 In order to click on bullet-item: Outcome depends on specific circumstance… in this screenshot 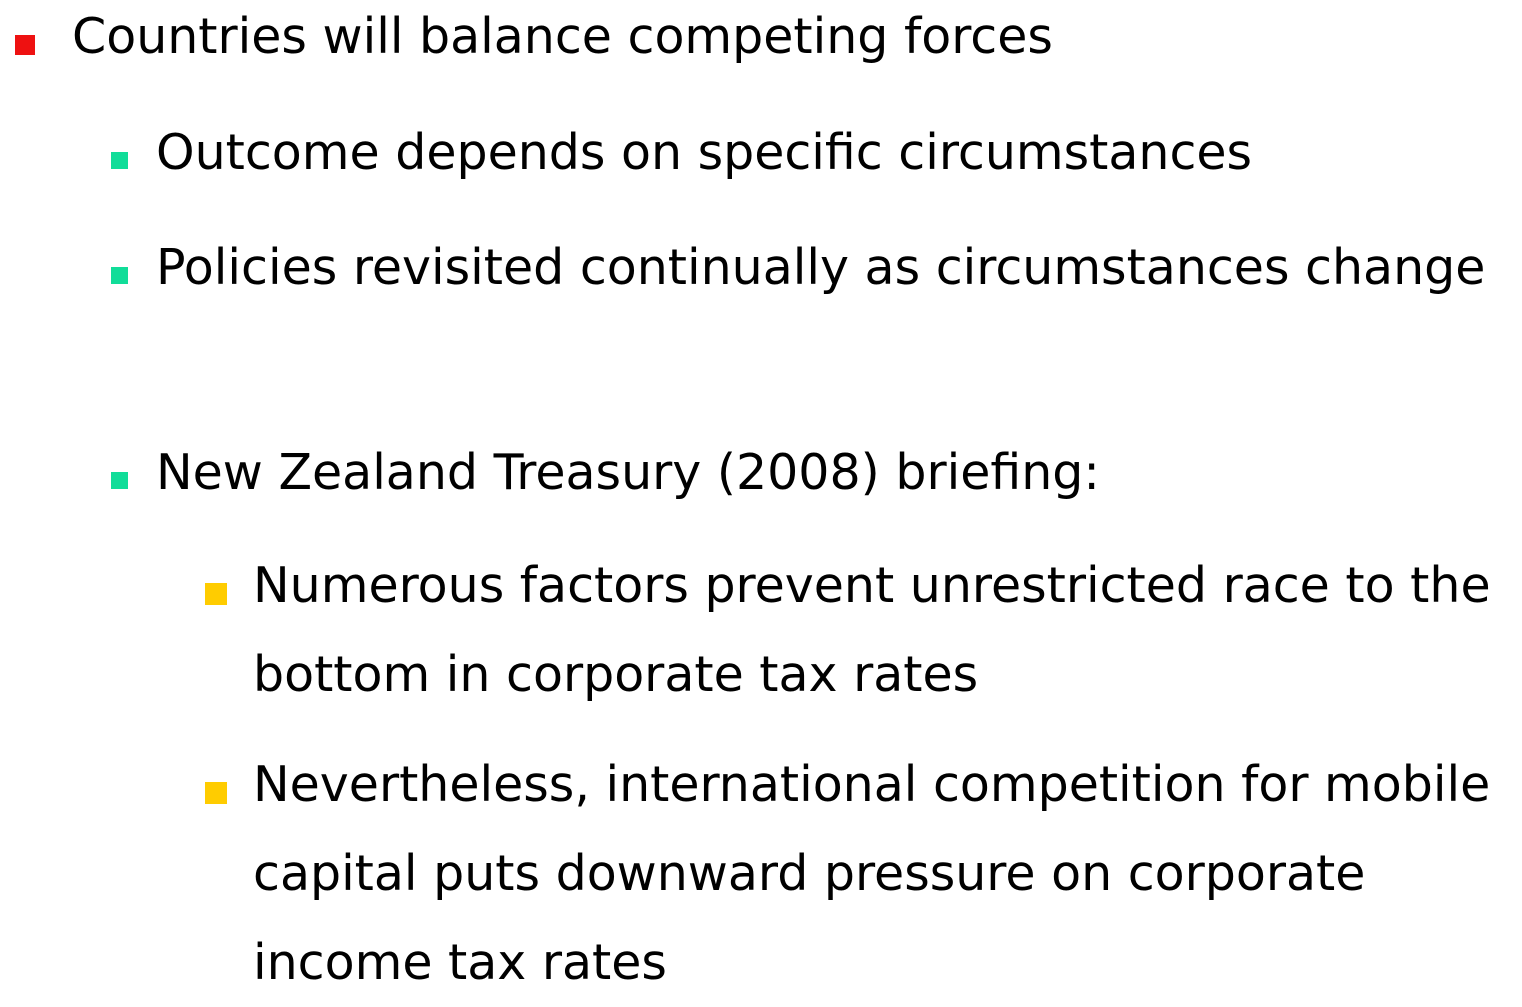, I will do `click(814, 152)`.